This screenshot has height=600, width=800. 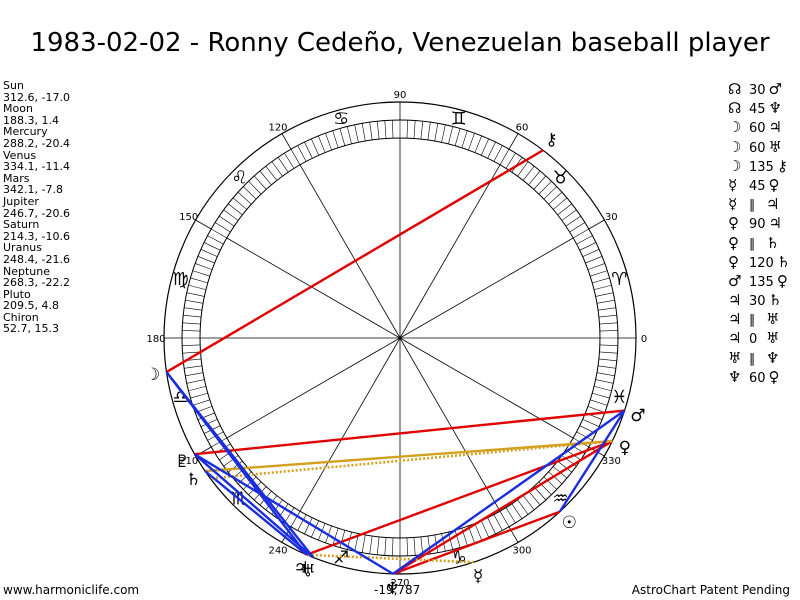 What do you see at coordinates (239, 177) in the screenshot?
I see `zodiac-sign-glyph: ♌` at bounding box center [239, 177].